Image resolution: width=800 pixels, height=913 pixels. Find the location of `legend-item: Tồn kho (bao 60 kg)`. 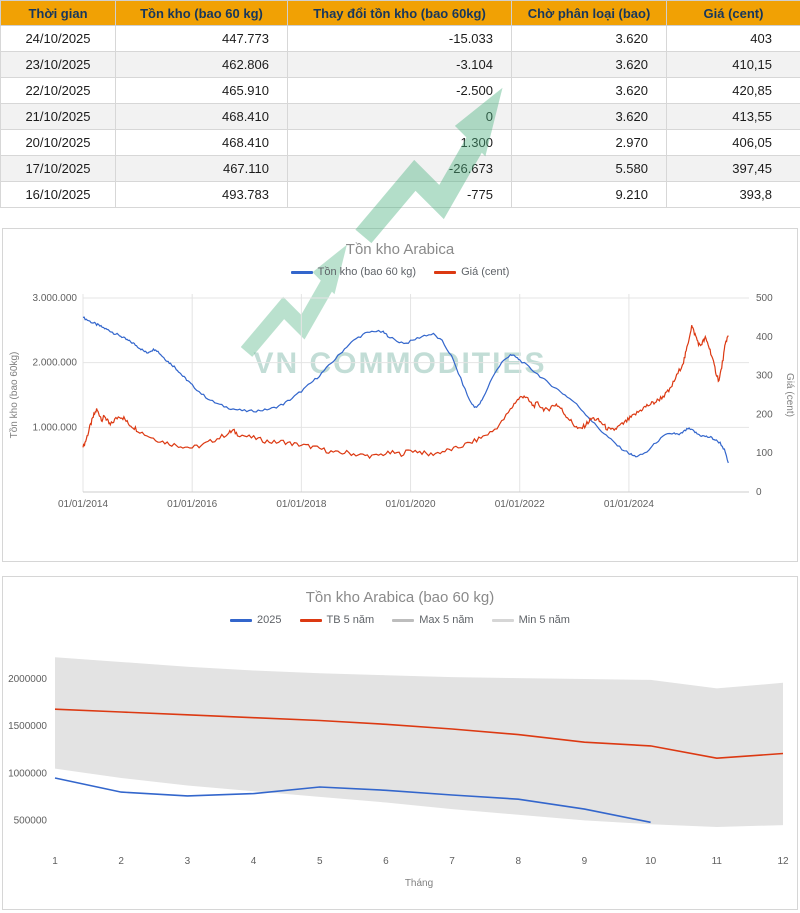

legend-item: Tồn kho (bao 60 kg) is located at coordinates (353, 272).